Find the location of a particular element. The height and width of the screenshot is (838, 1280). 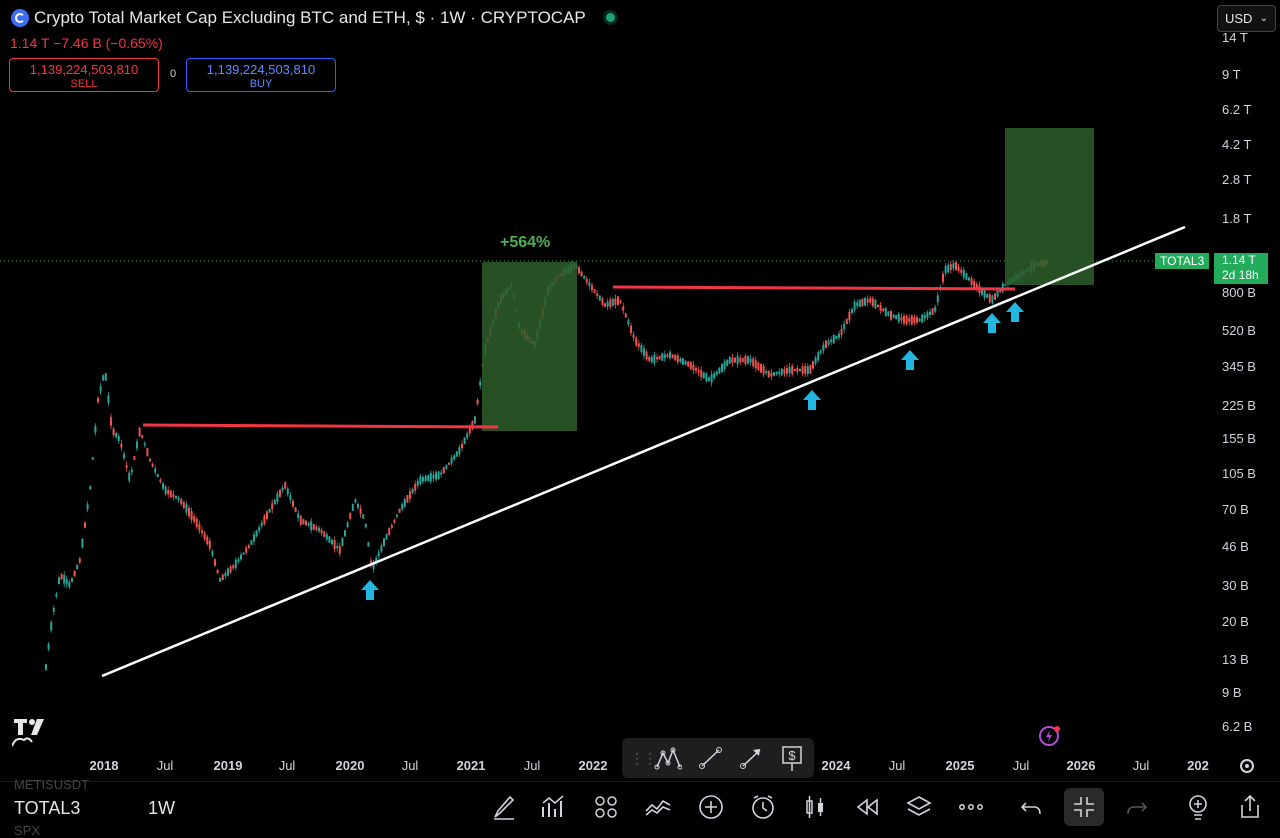

flash-icon is located at coordinates (1050, 736).